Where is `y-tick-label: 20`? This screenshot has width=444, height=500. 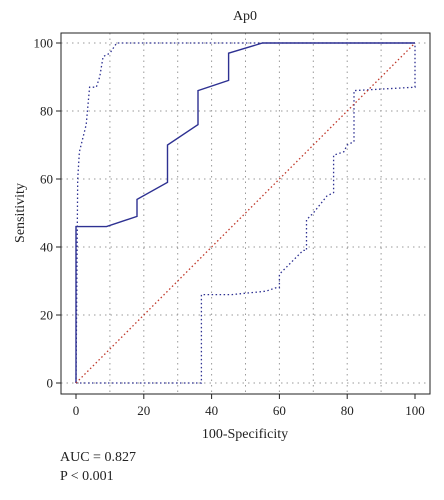 y-tick-label: 20 is located at coordinates (46, 315).